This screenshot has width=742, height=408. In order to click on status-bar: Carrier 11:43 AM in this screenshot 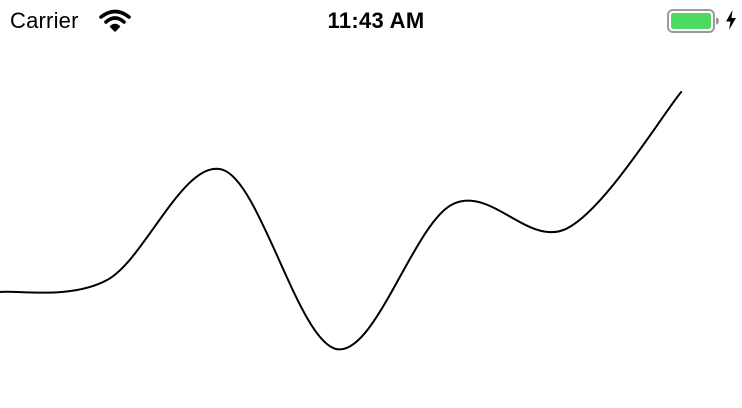, I will do `click(371, 20)`.